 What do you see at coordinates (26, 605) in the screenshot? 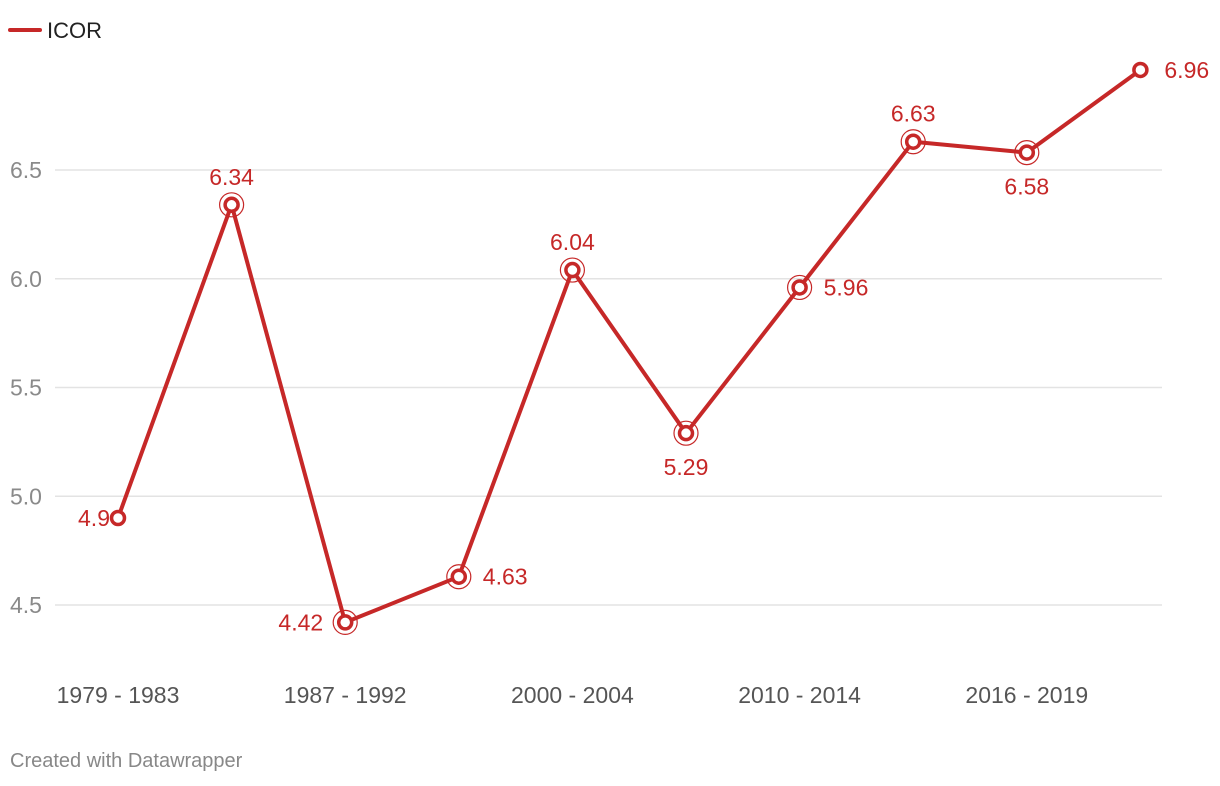
I see `y-tick-label: 4.5` at bounding box center [26, 605].